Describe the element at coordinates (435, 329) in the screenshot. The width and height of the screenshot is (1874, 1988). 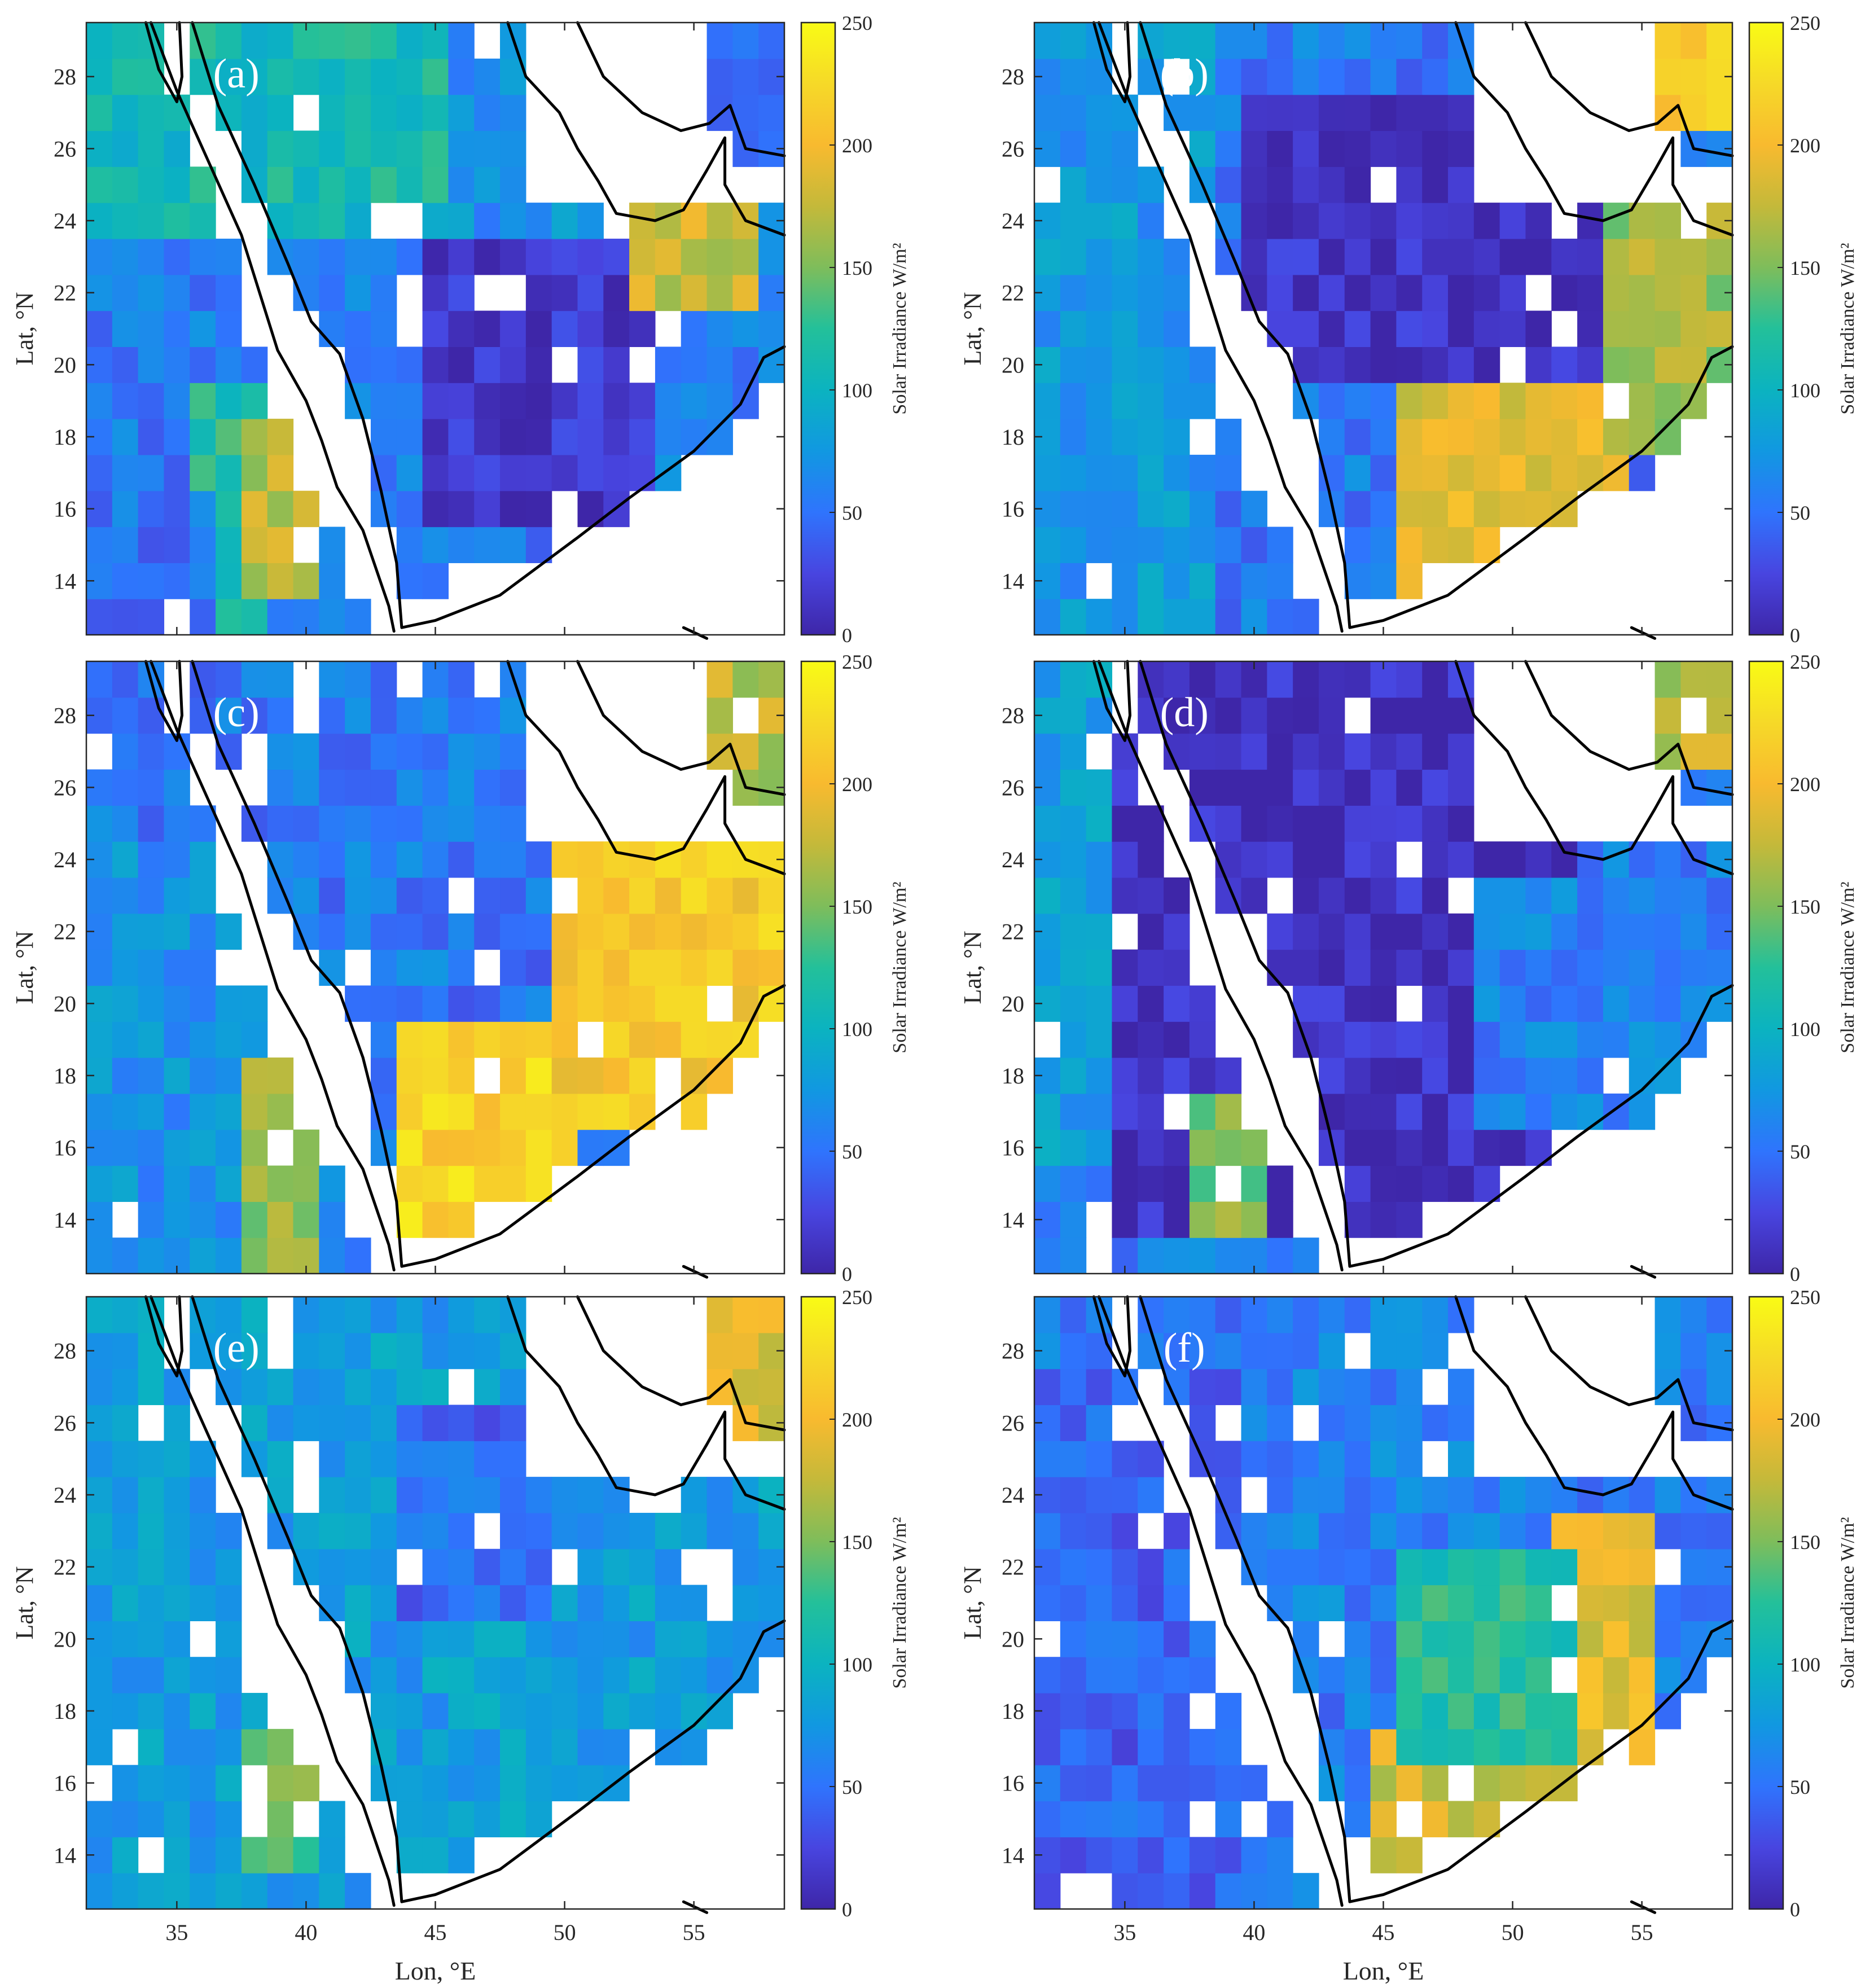
I see `heatmap-cells` at that location.